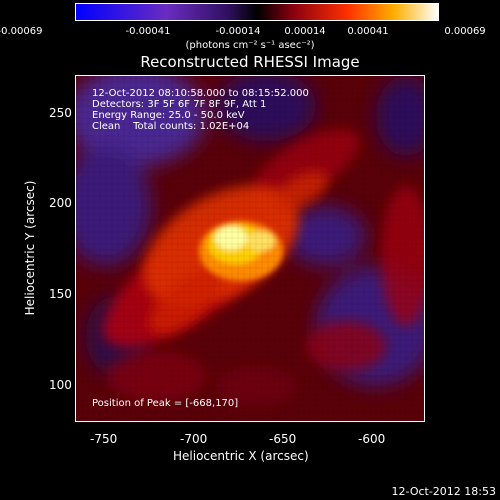  I want to click on colorbar-tick: 0.00041, so click(367, 32).